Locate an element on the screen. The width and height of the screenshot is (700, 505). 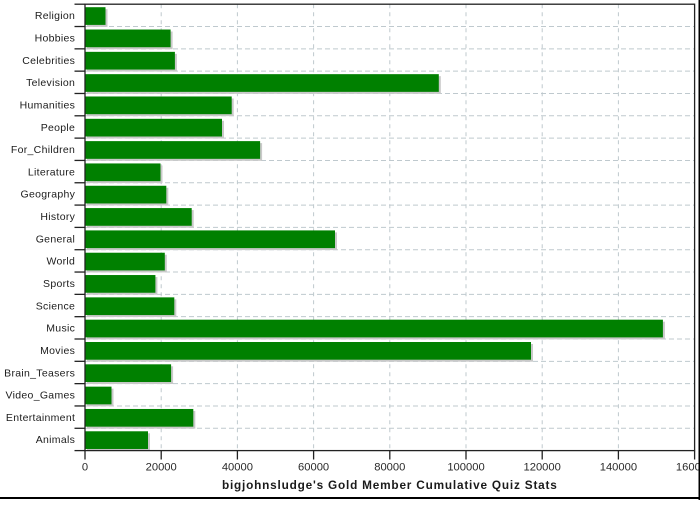
svg-text: Television is located at coordinates (50, 83).